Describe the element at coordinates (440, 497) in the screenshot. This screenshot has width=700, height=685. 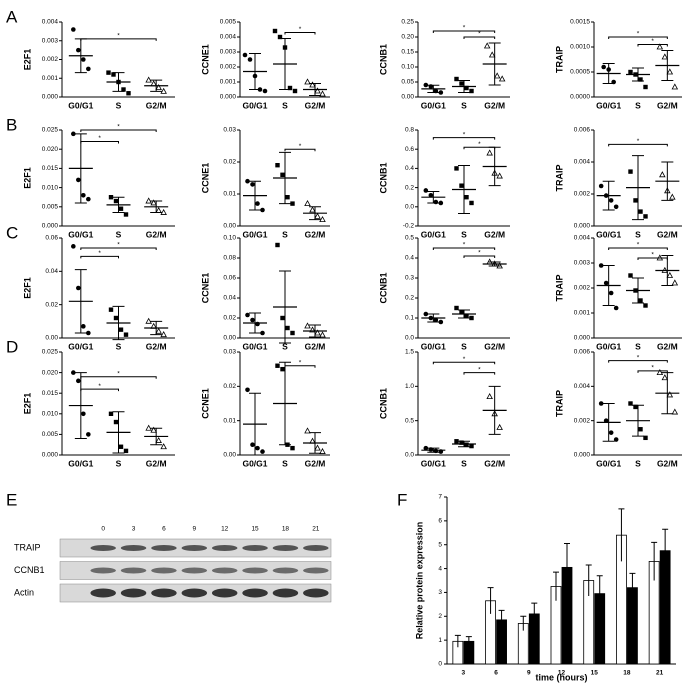
I see `y-tick-label: 7` at that location.